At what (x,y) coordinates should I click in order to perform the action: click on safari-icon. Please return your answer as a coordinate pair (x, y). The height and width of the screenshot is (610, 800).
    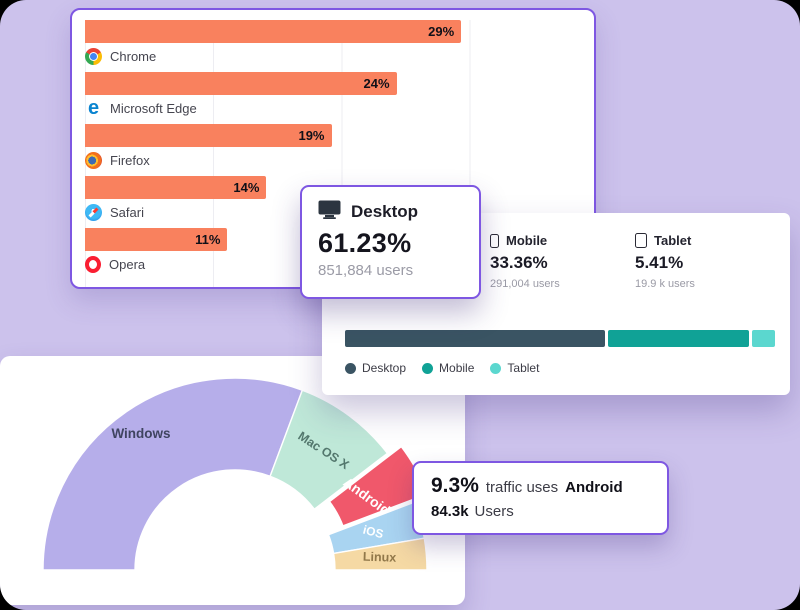
    Looking at the image, I should click on (93, 212).